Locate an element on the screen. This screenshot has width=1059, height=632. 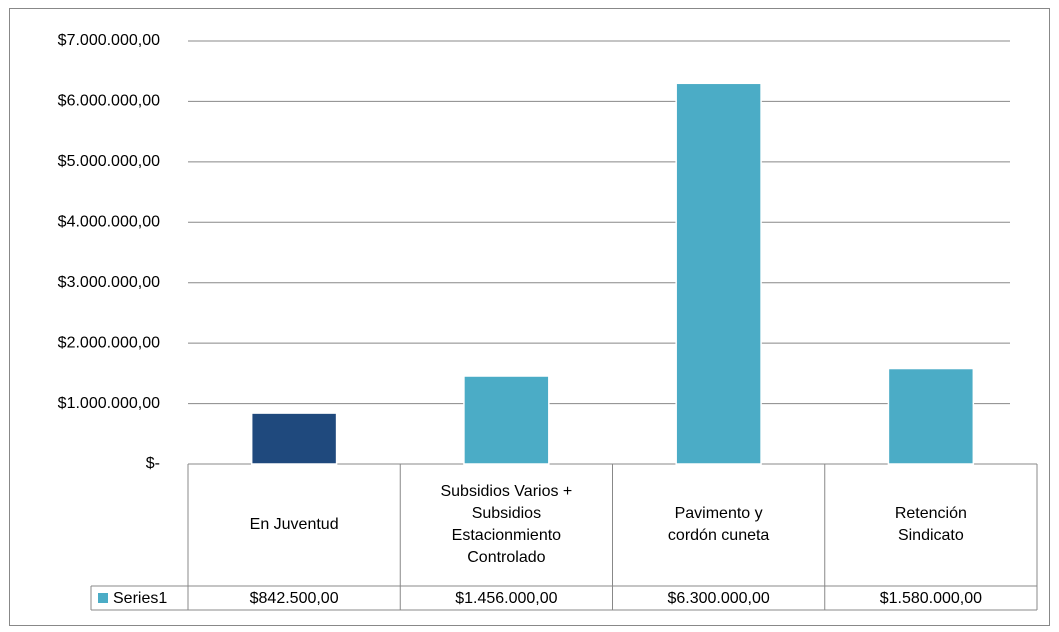
x-tick-label: En Juventud is located at coordinates (294, 524).